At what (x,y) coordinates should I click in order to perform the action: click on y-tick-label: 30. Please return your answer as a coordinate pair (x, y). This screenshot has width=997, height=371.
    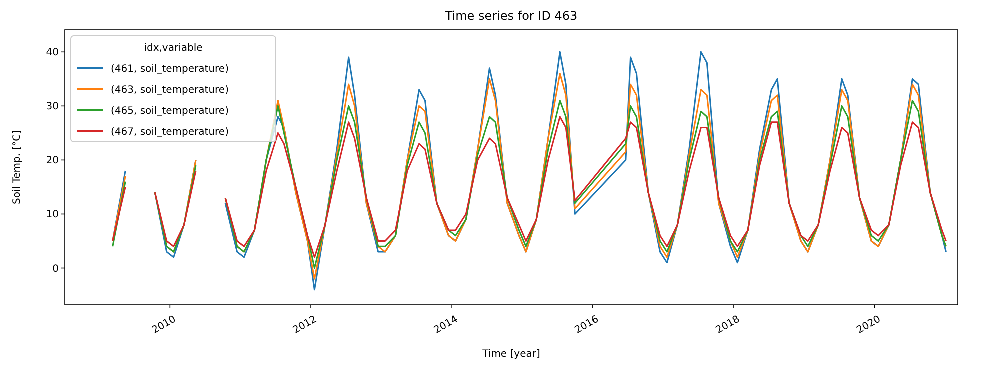
    Looking at the image, I should click on (52, 107).